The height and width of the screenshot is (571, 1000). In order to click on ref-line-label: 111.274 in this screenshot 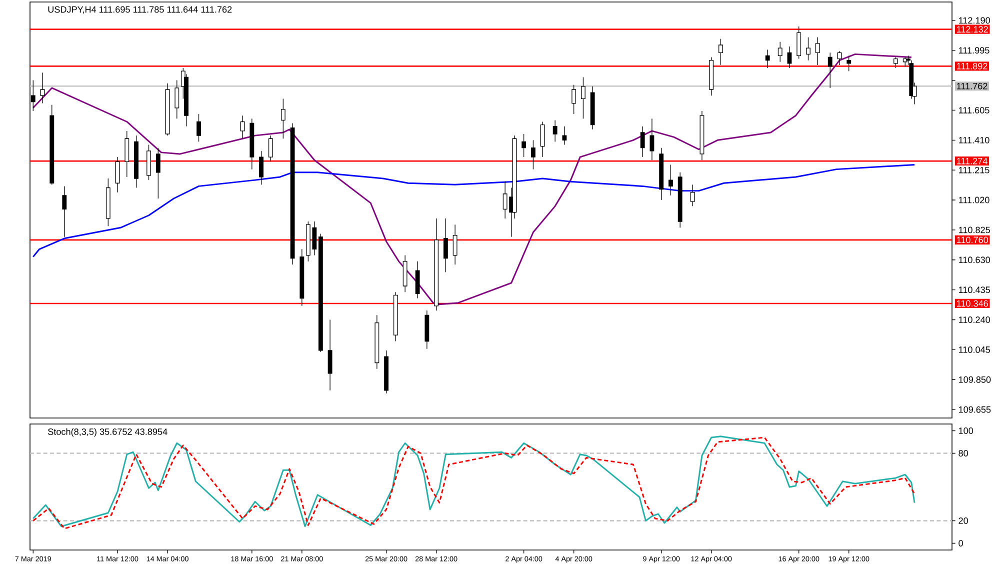, I will do `click(972, 161)`.